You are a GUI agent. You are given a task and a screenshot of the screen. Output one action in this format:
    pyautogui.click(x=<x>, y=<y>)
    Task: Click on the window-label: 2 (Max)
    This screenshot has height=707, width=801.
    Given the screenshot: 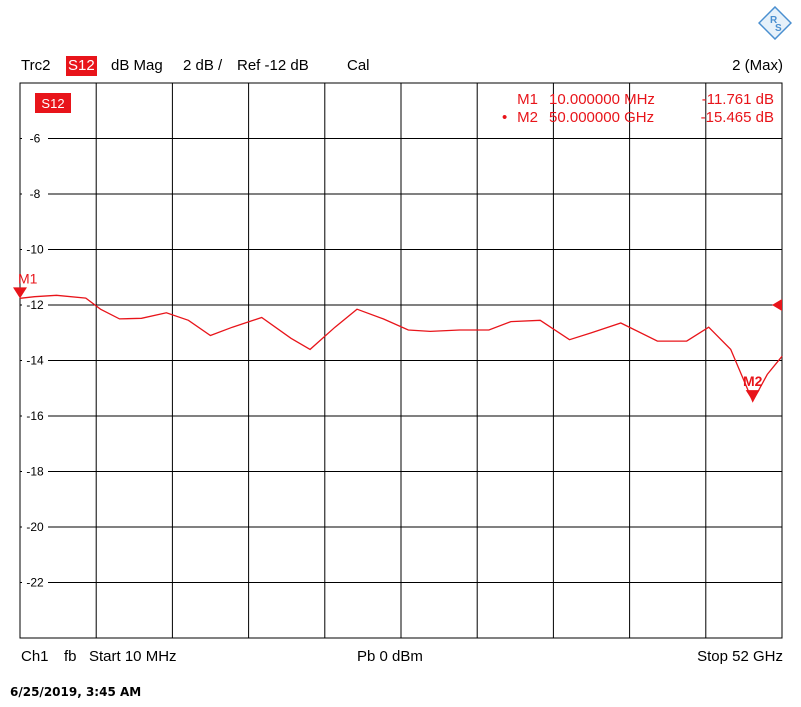 What is the action you would take?
    pyautogui.click(x=757, y=65)
    